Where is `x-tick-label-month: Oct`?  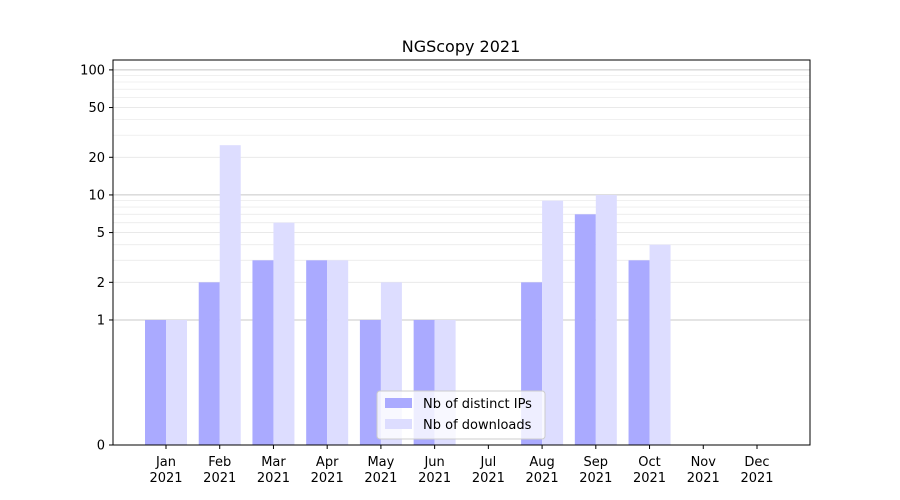
x-tick-label-month: Oct is located at coordinates (649, 462).